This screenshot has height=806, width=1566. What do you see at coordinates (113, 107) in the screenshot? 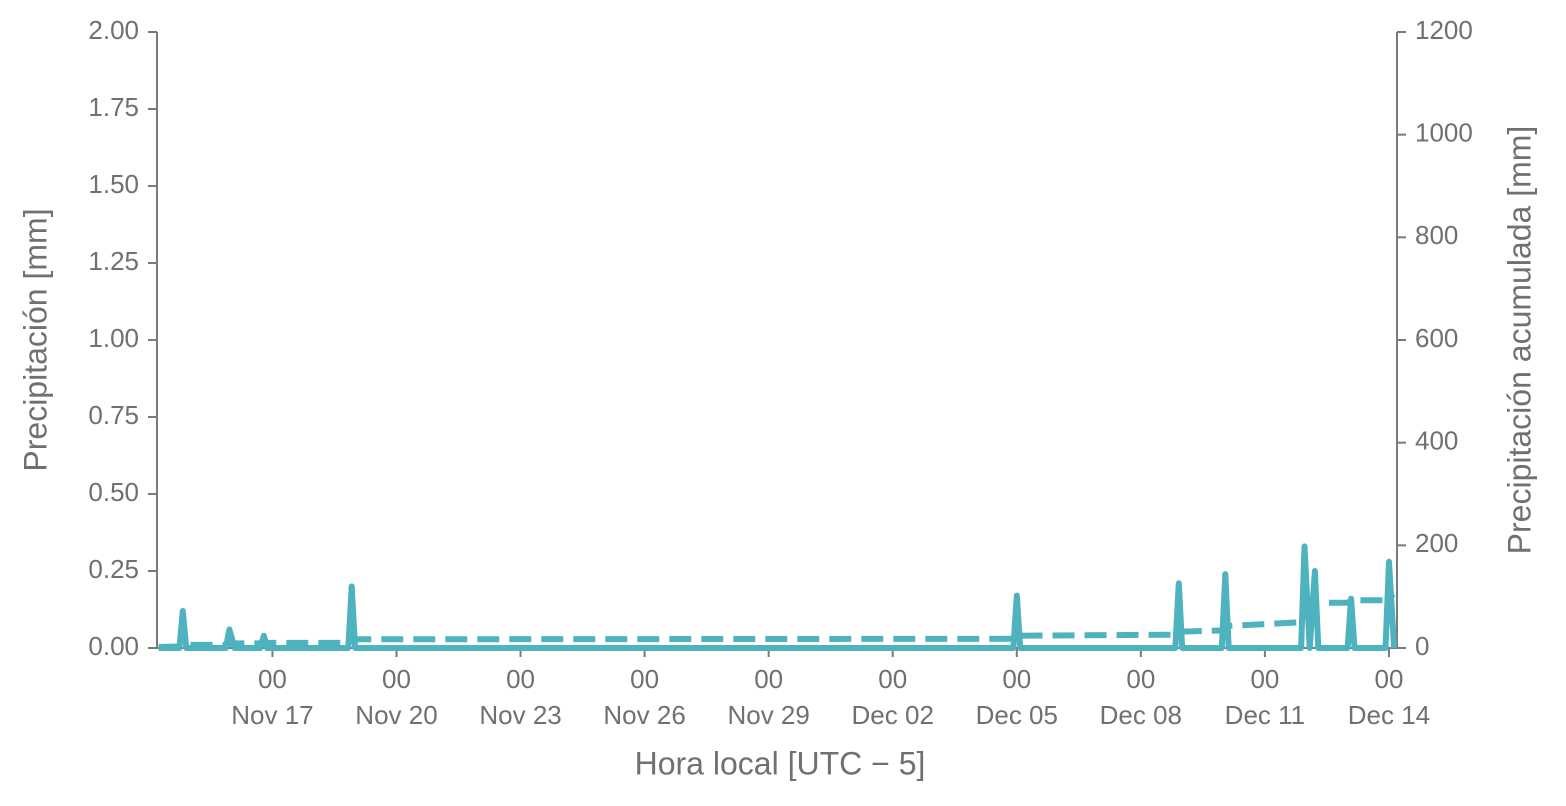
I see `y-tick-label: 1.75` at bounding box center [113, 107].